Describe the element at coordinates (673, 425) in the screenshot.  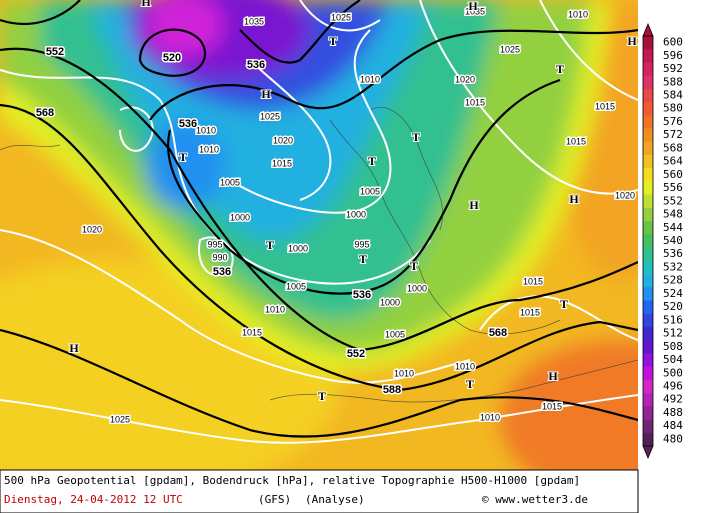
I see `legend-label: 484` at that location.